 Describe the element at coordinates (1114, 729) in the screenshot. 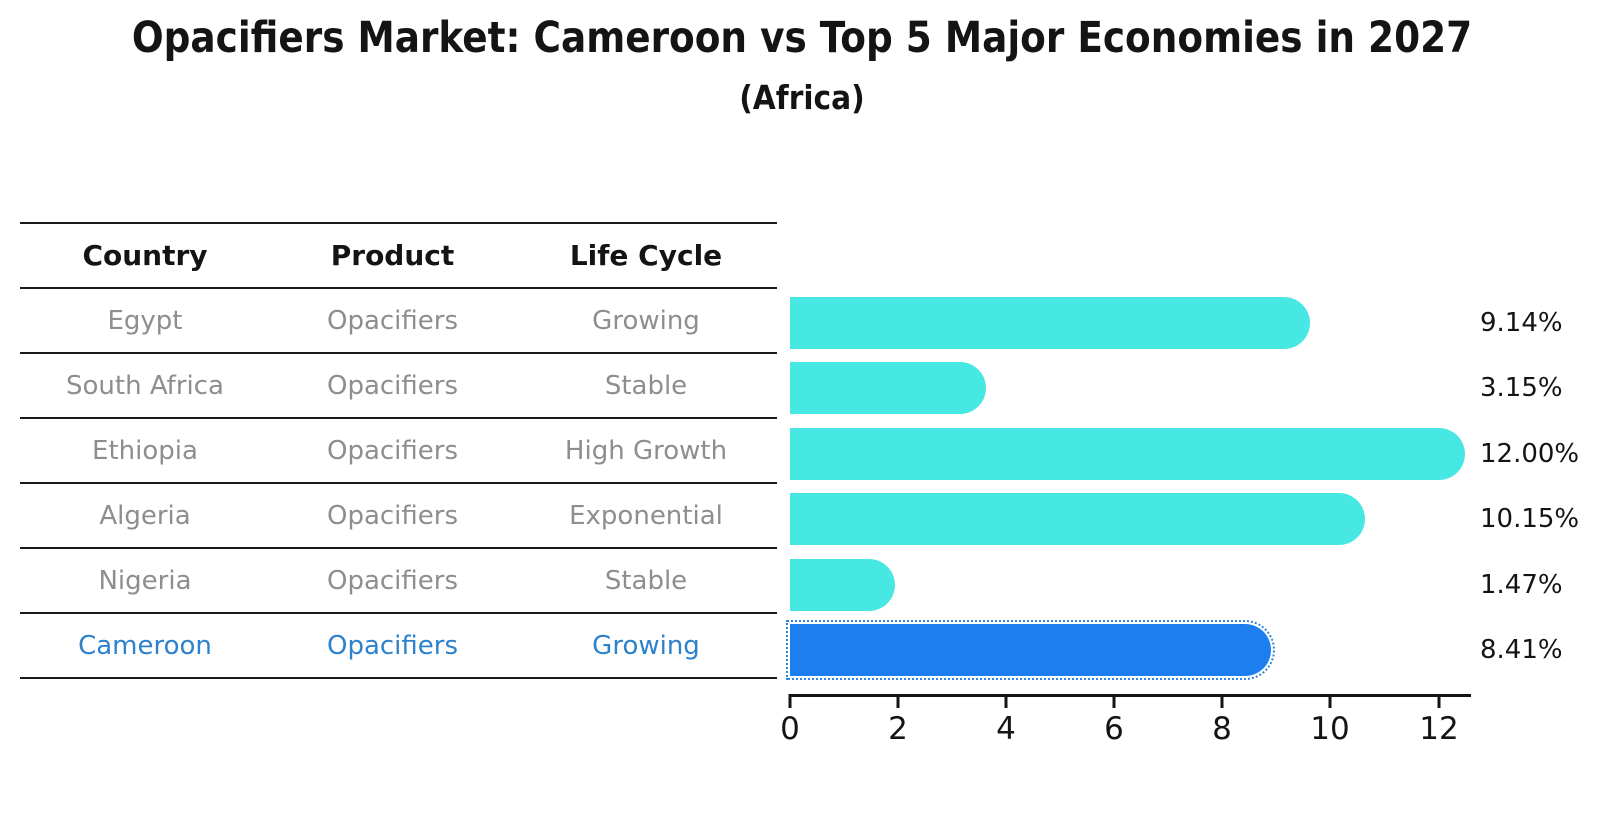

I see `x-tick-label: 6` at that location.